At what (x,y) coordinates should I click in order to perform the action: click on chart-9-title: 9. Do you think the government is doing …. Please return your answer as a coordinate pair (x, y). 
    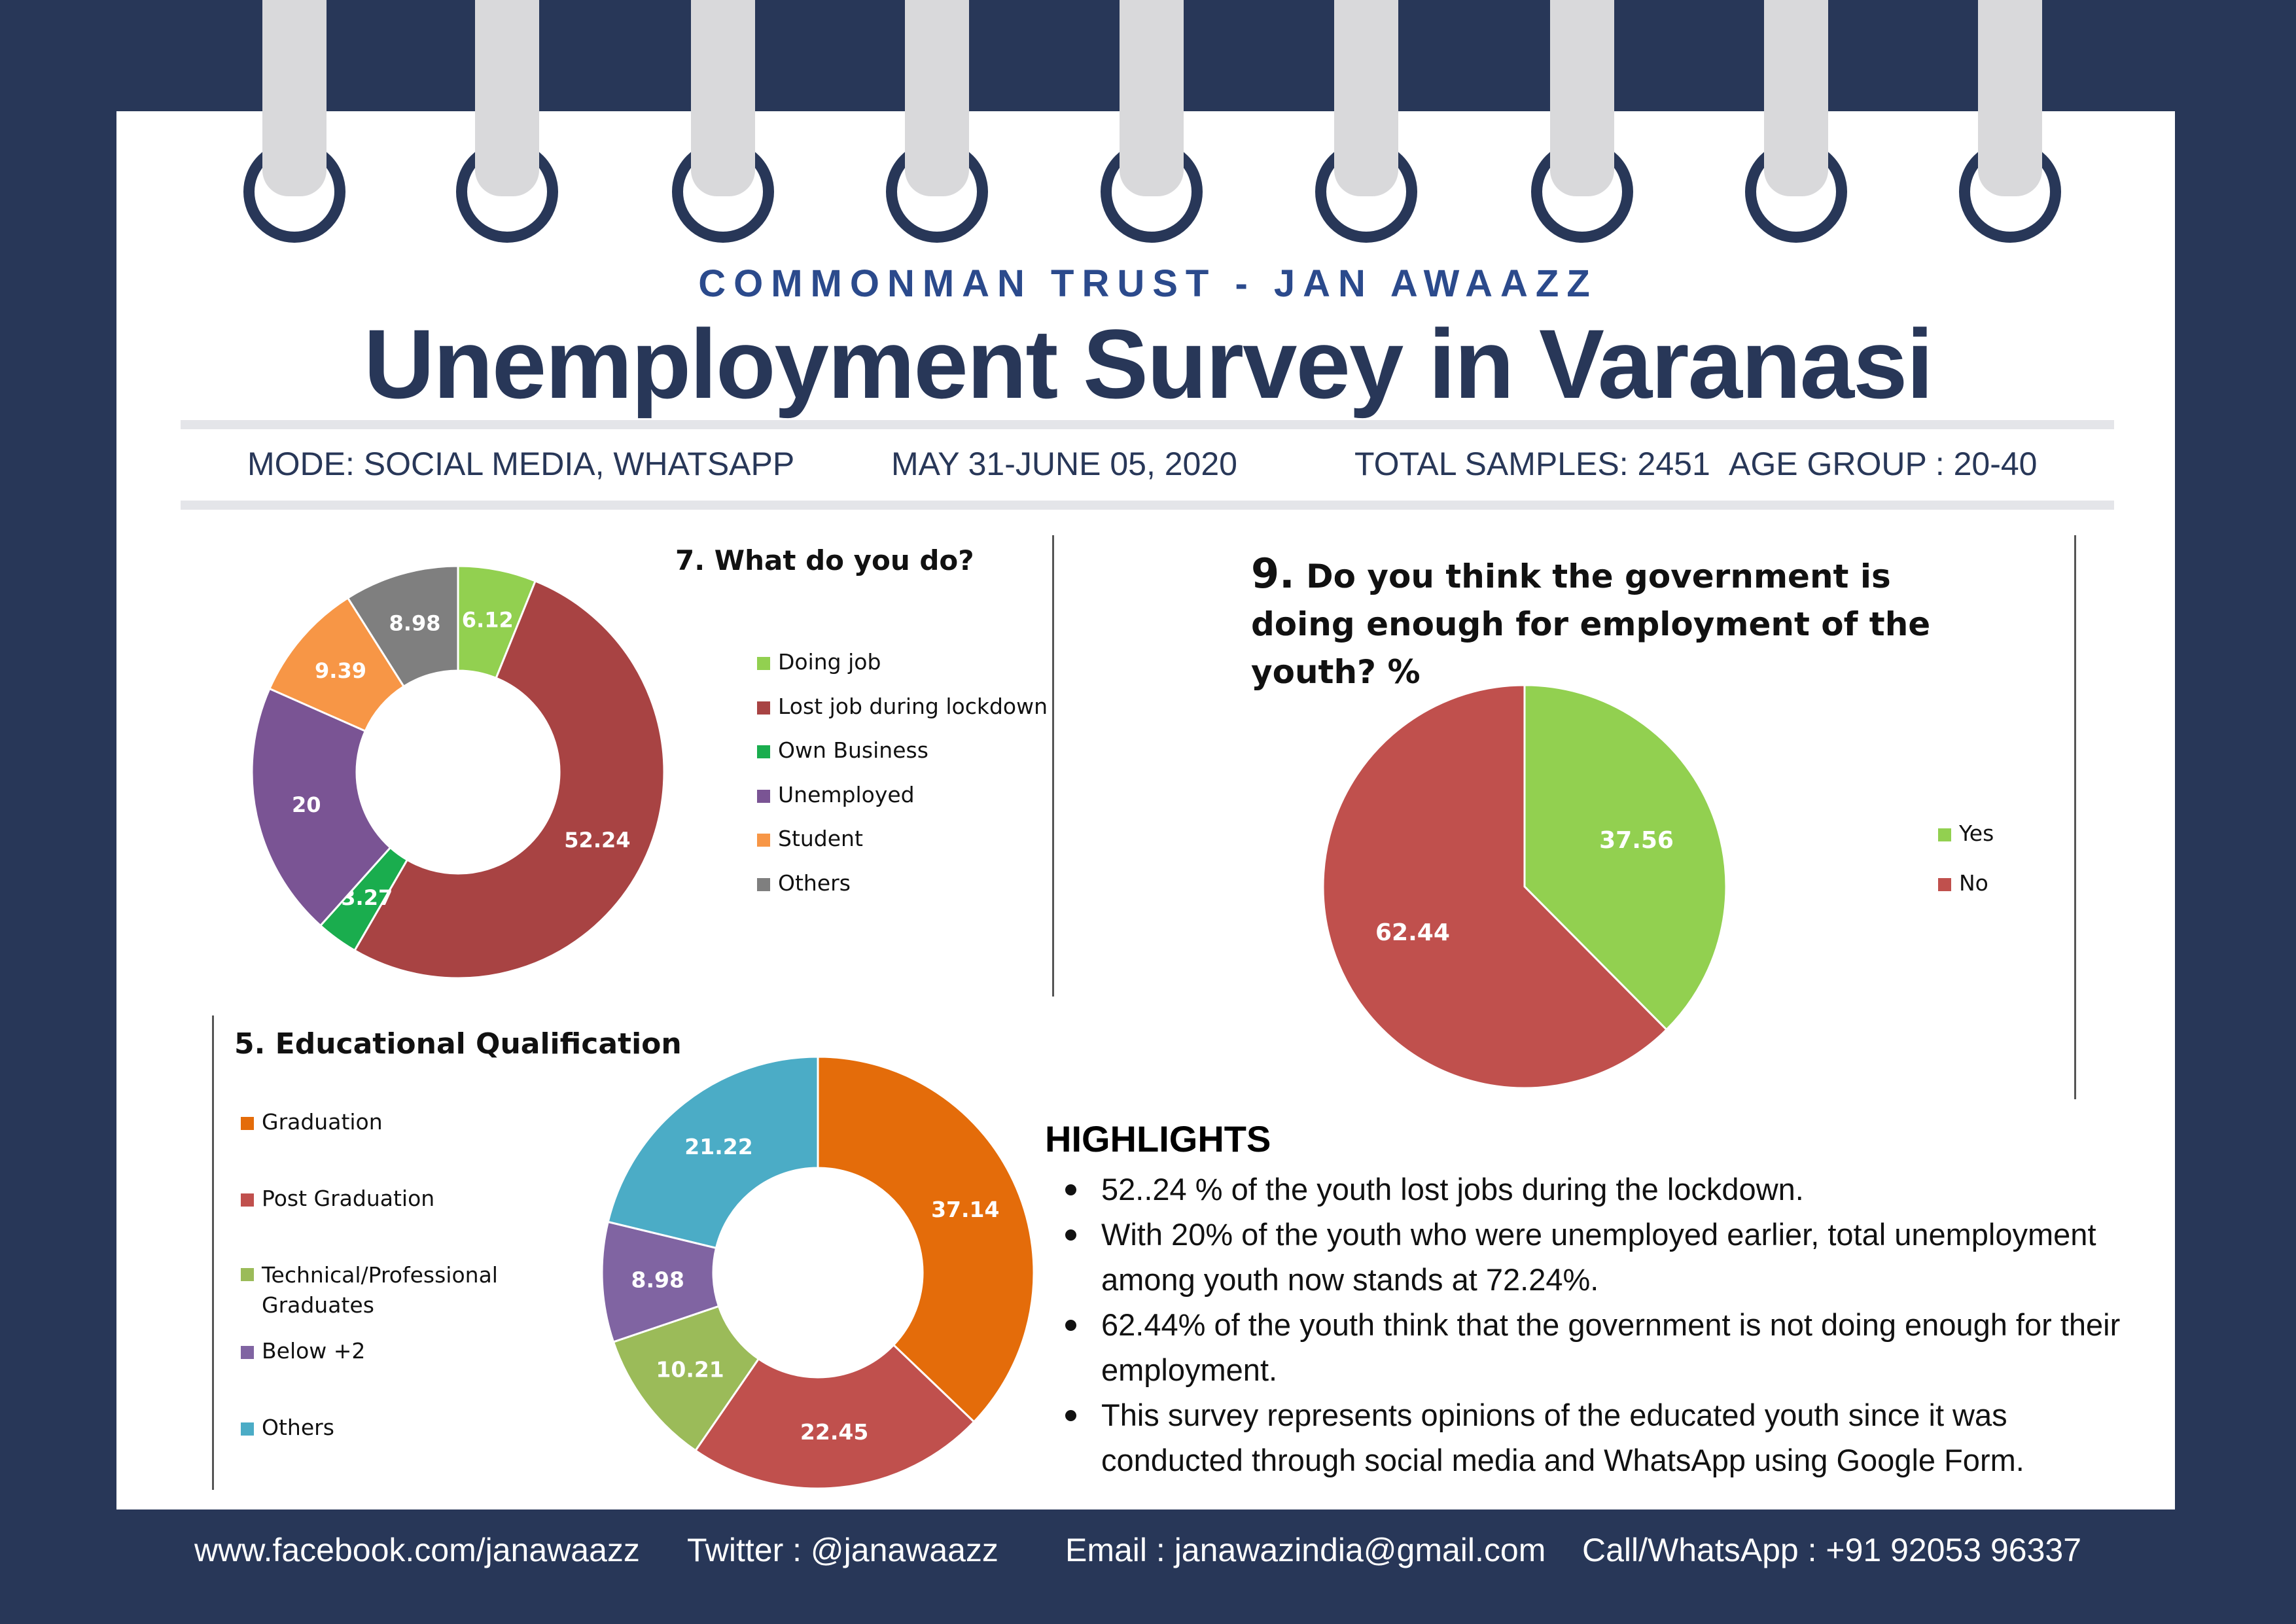
    Looking at the image, I should click on (1604, 623).